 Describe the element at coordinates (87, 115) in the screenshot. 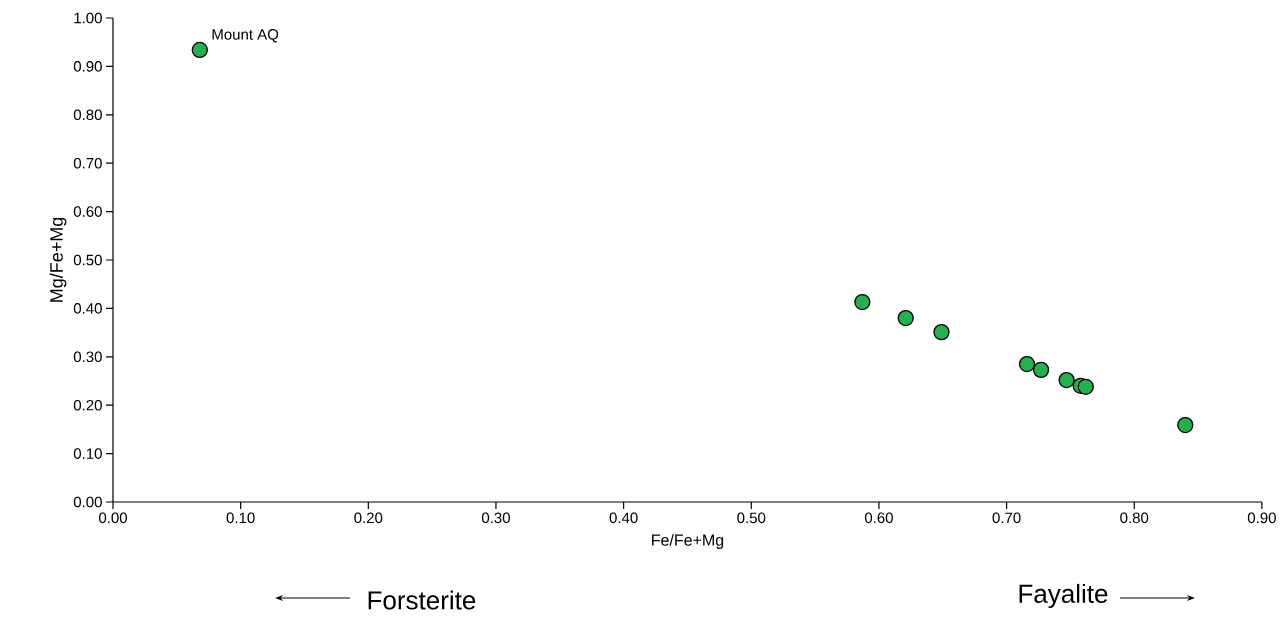

I see `y-tick-label: 0.80` at that location.